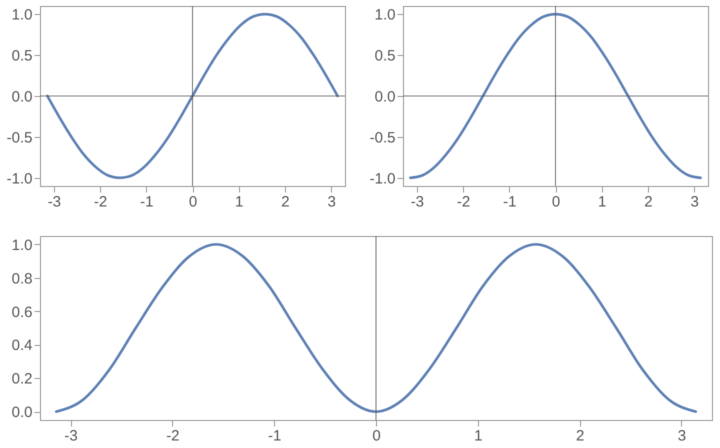  What do you see at coordinates (22, 345) in the screenshot?
I see `y-tick-label: 0.4` at bounding box center [22, 345].